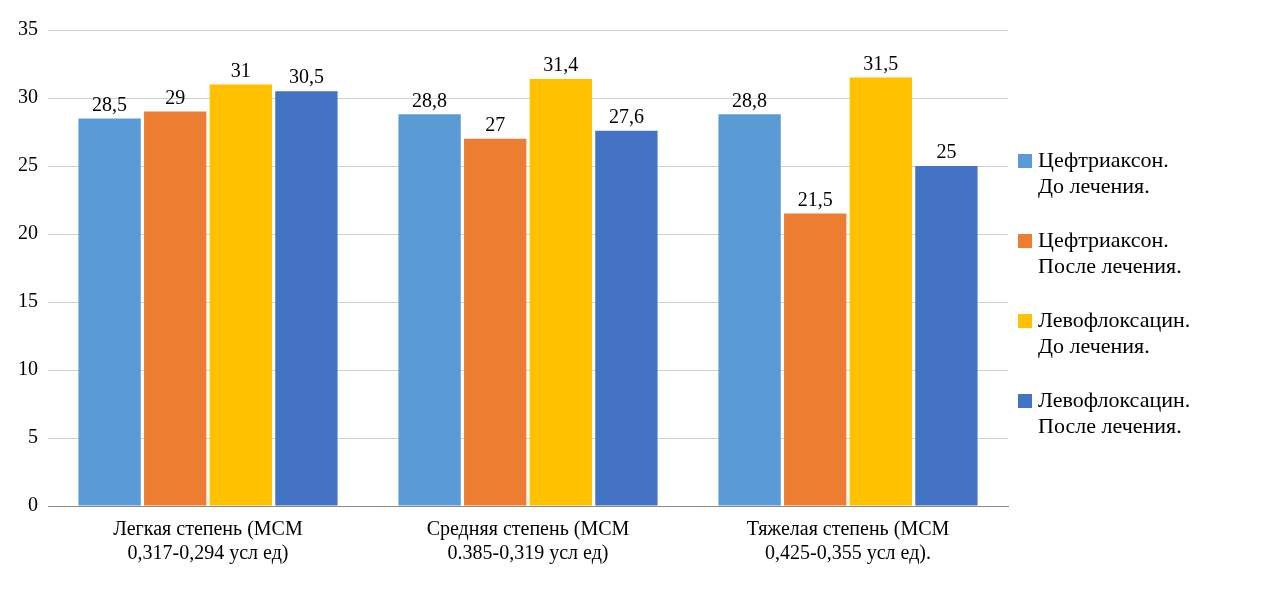  I want to click on data-label: 27,6, so click(626, 115).